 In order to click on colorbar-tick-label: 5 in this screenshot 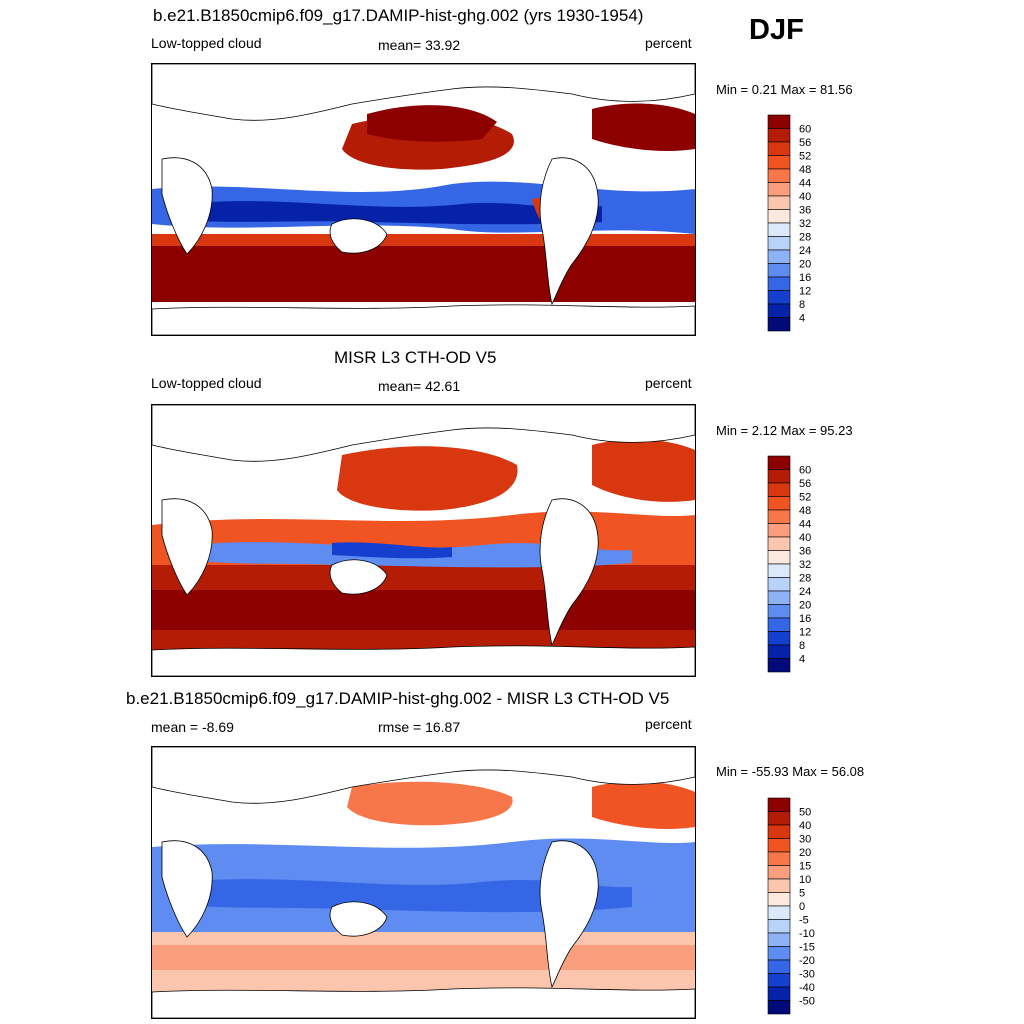, I will do `click(802, 894)`.